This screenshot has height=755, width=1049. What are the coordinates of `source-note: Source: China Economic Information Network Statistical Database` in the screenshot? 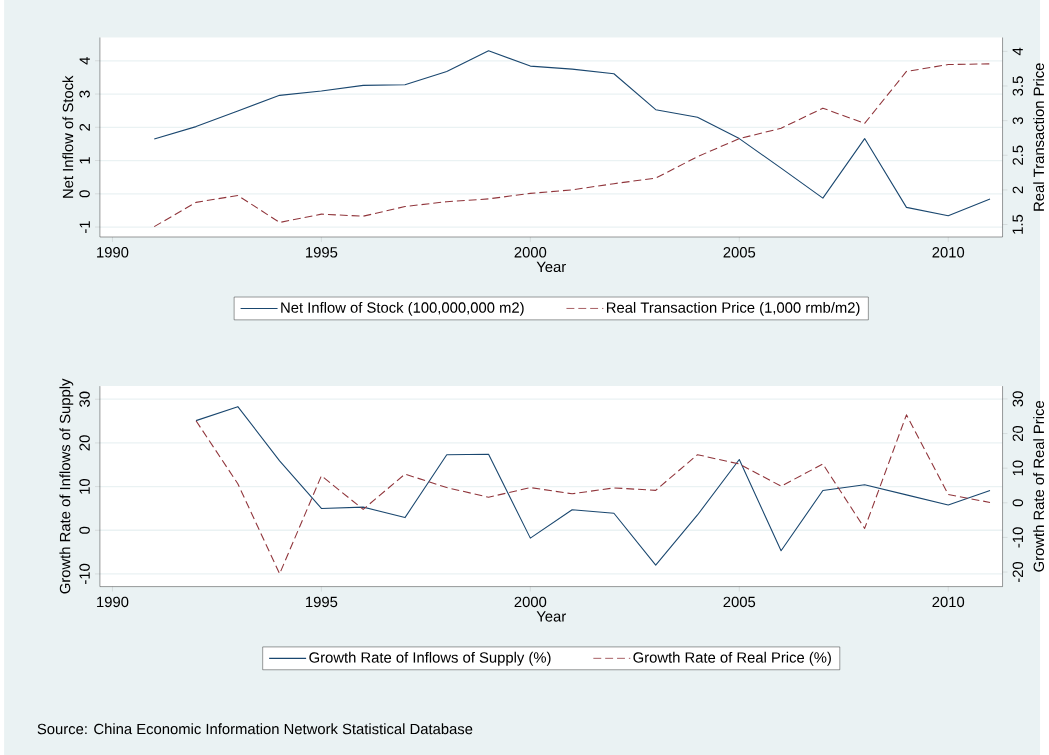 It's located at (255, 728).